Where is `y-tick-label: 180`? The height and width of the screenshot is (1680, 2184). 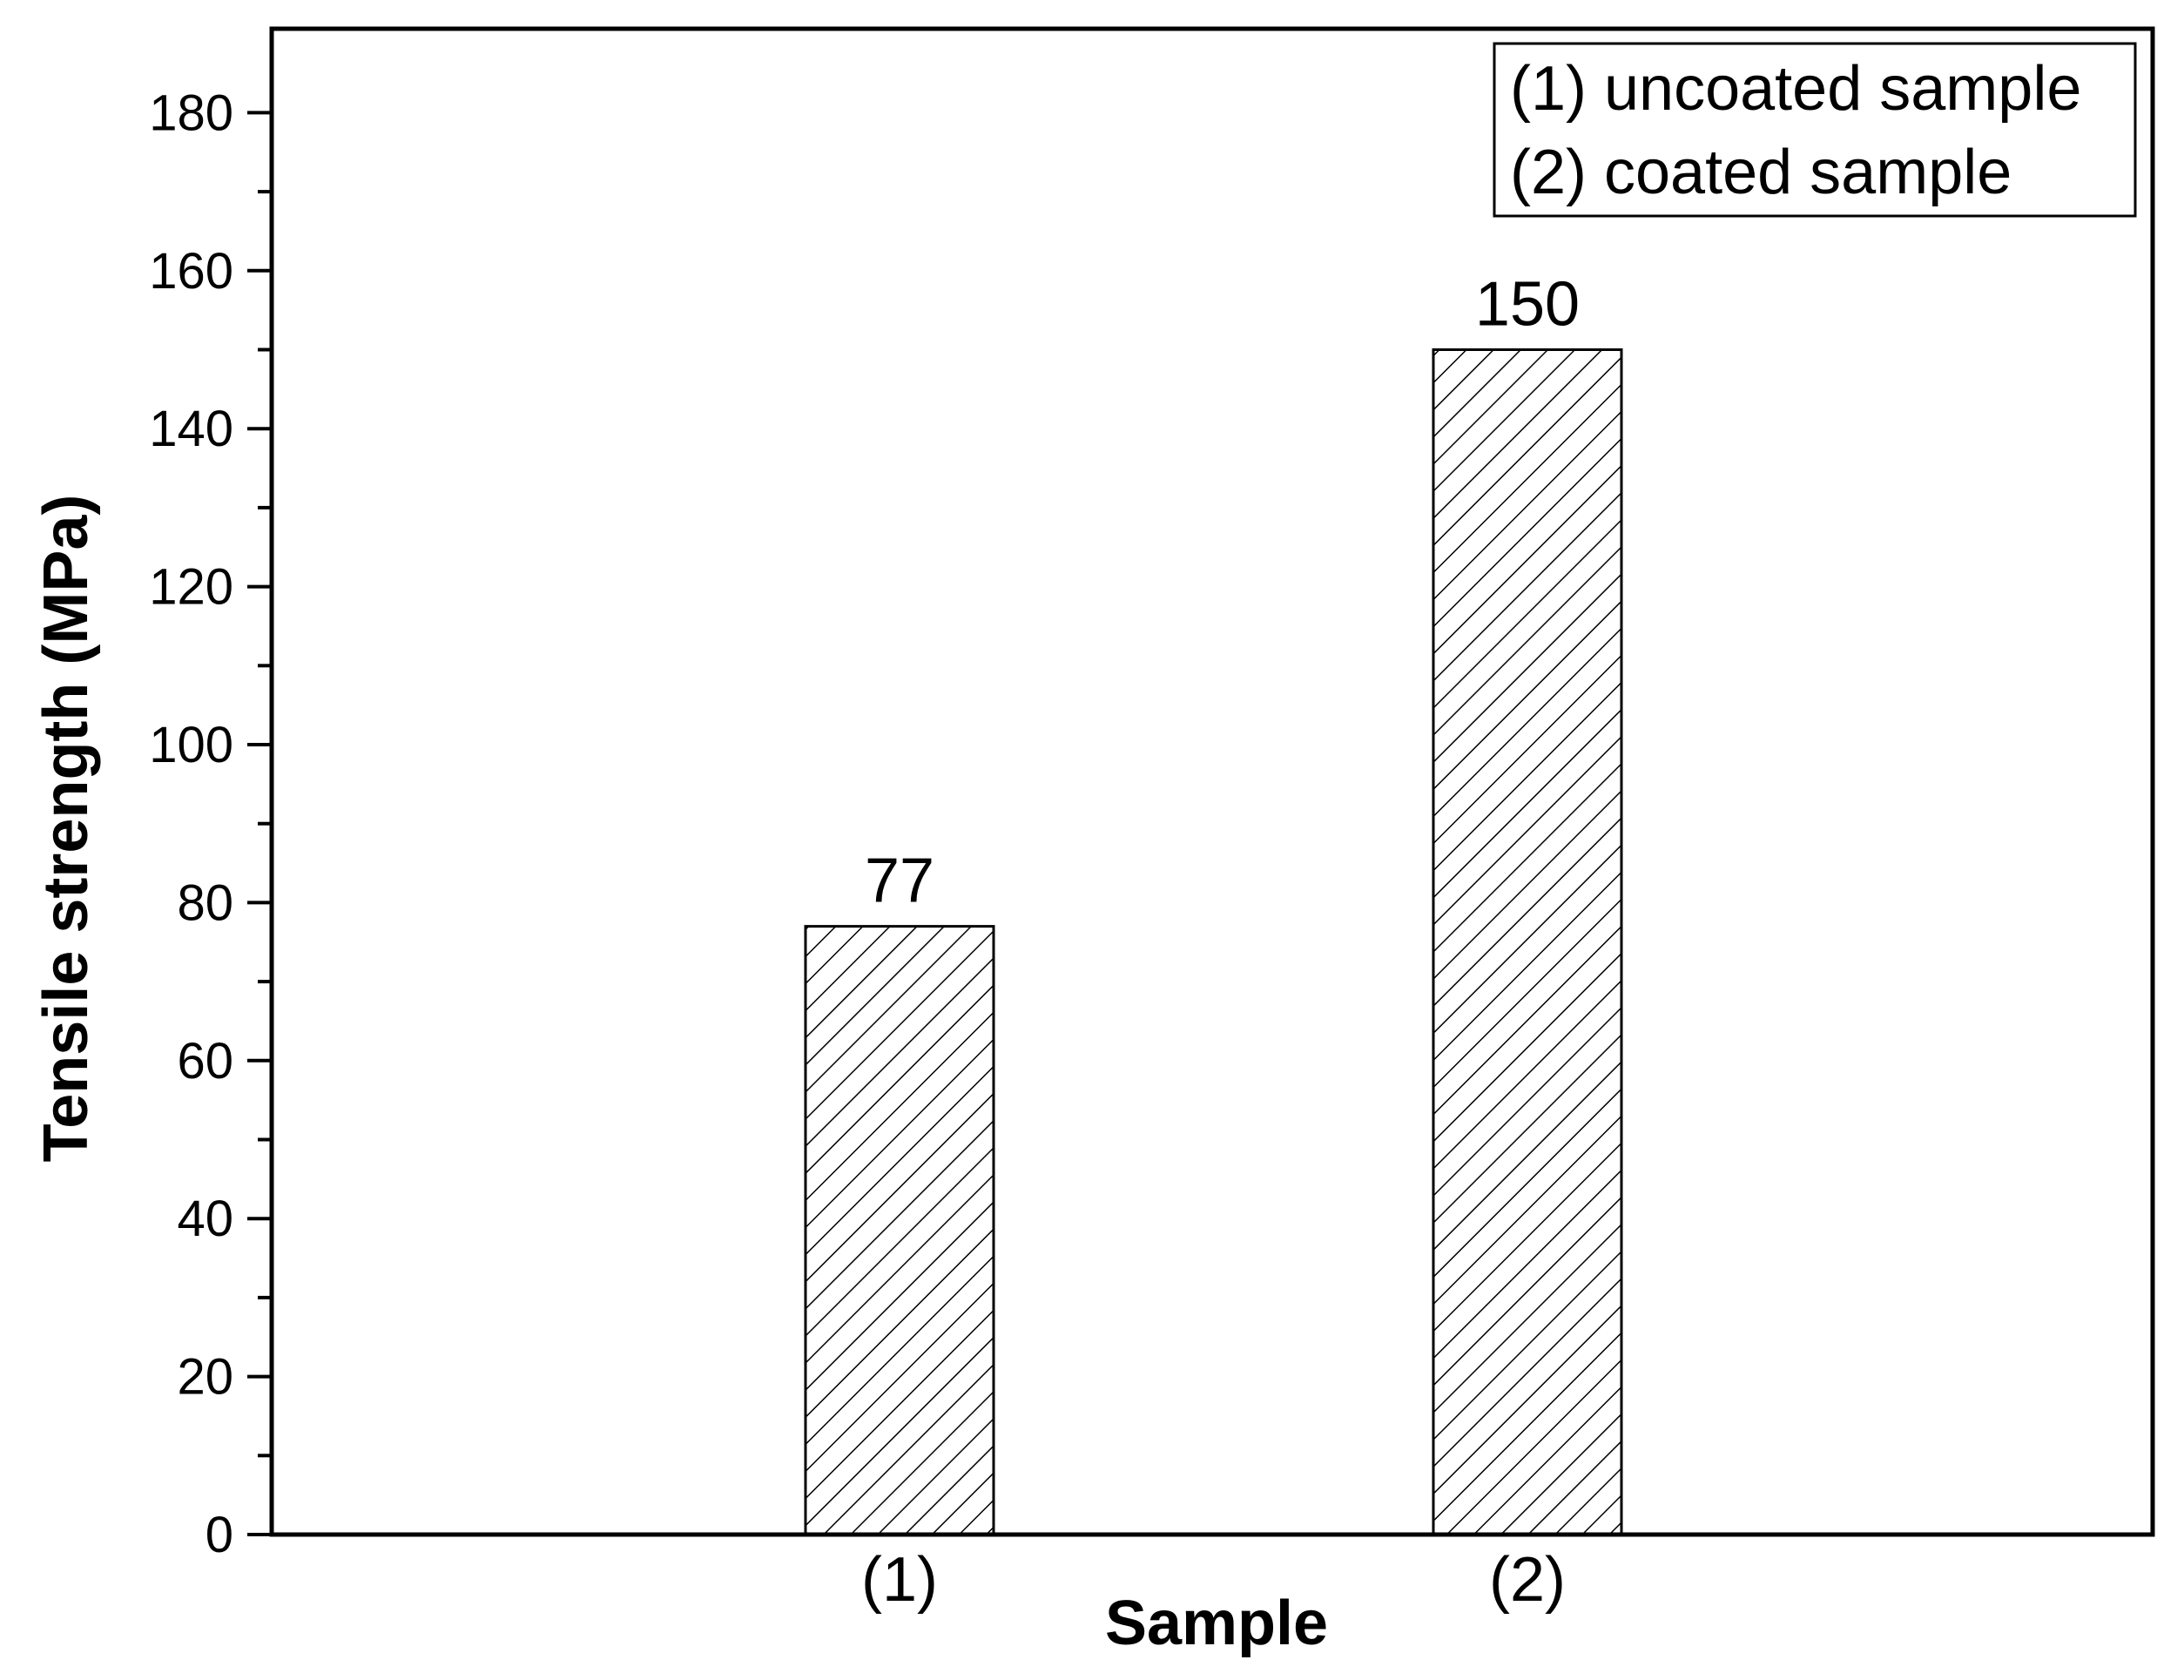
y-tick-label: 180 is located at coordinates (191, 112).